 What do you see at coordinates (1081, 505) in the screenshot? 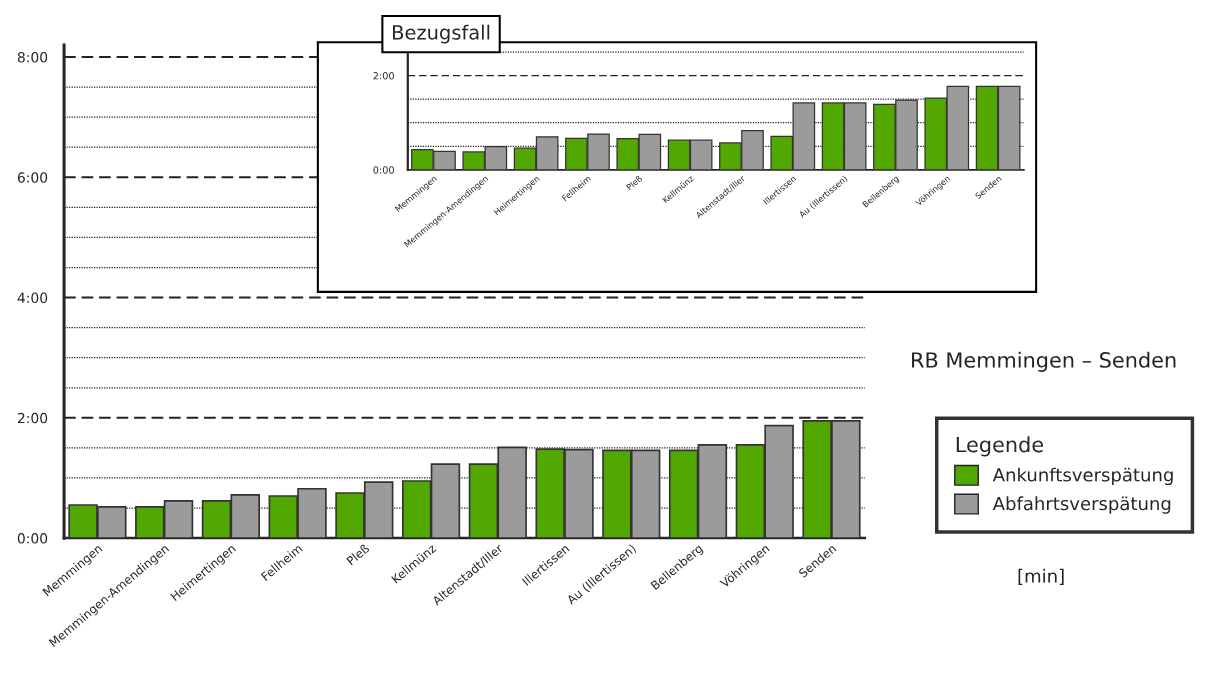
I see `legend-label: Abfahrtsverspätung` at bounding box center [1081, 505].